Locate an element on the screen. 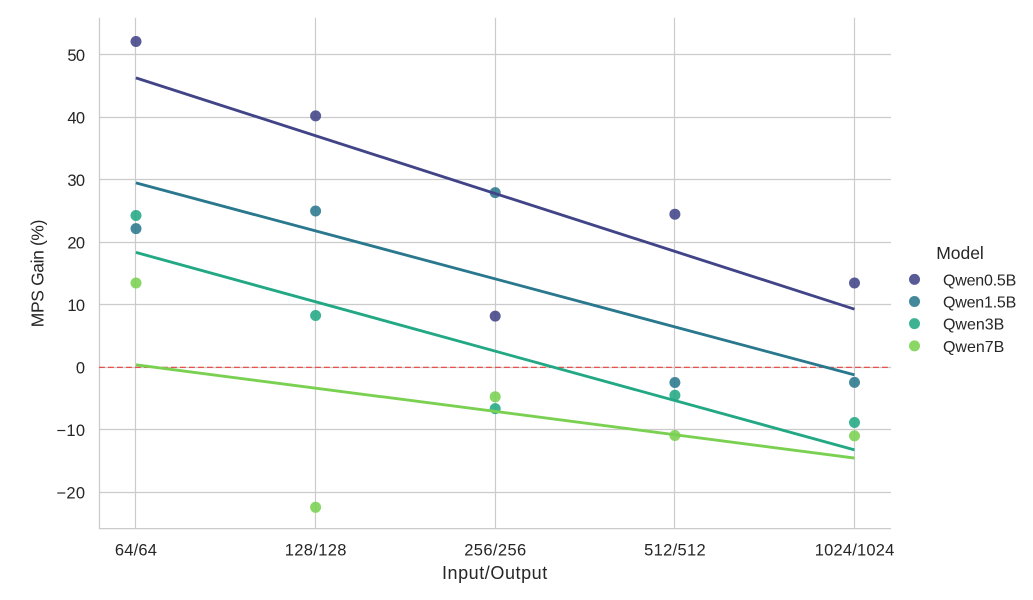  svg-text: 30 is located at coordinates (76, 181).